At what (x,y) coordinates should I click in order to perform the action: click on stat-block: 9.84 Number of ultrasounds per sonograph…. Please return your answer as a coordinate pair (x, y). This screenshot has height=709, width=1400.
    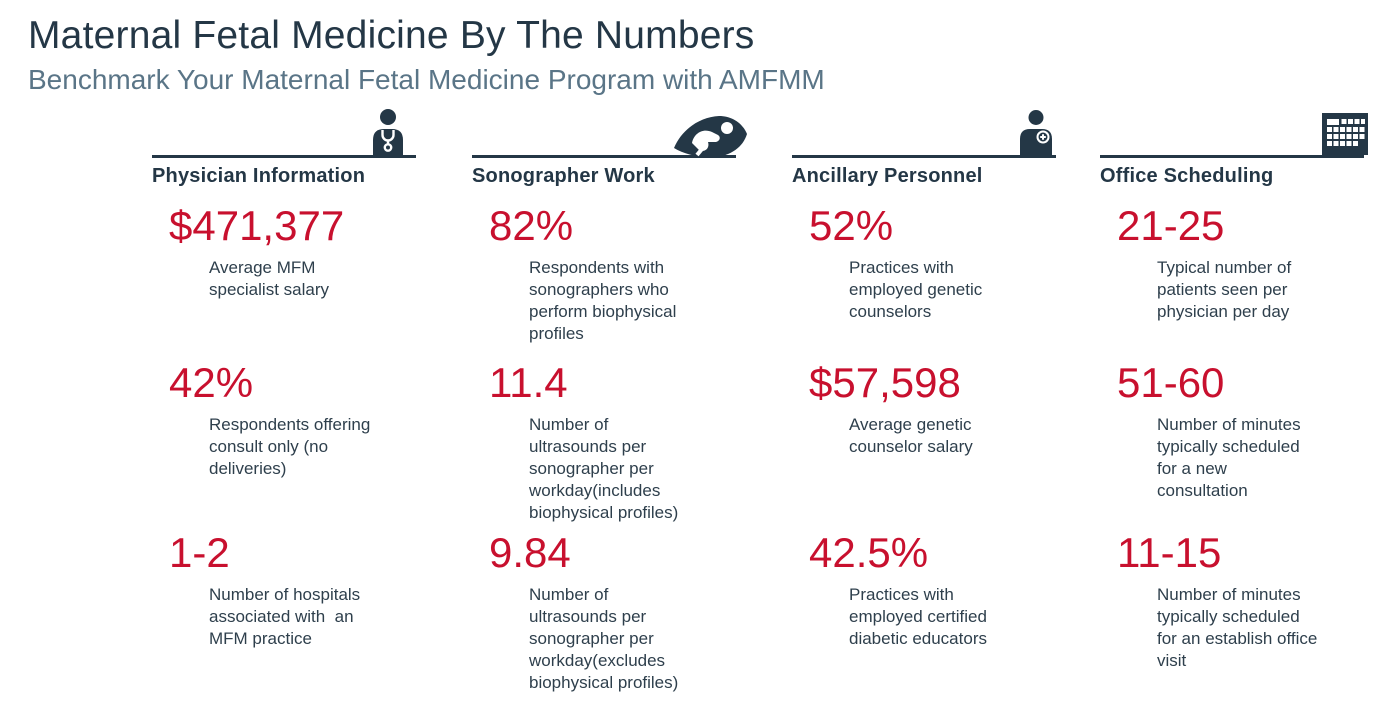
    Looking at the image, I should click on (607, 612).